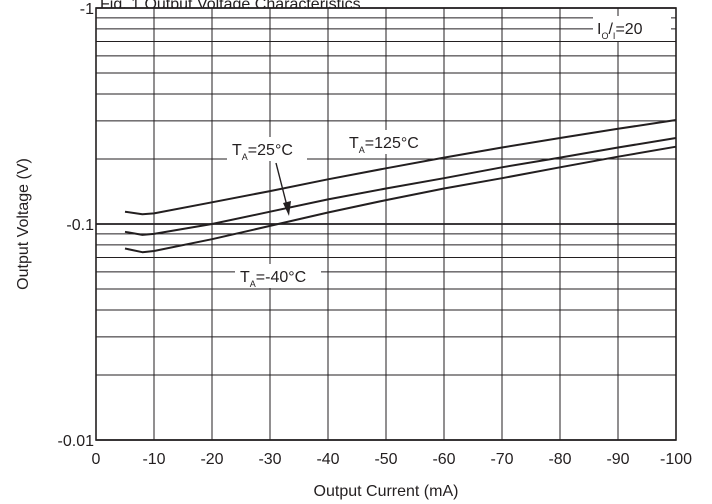  Describe the element at coordinates (443, 459) in the screenshot. I see `x-tick-label: -60` at that location.